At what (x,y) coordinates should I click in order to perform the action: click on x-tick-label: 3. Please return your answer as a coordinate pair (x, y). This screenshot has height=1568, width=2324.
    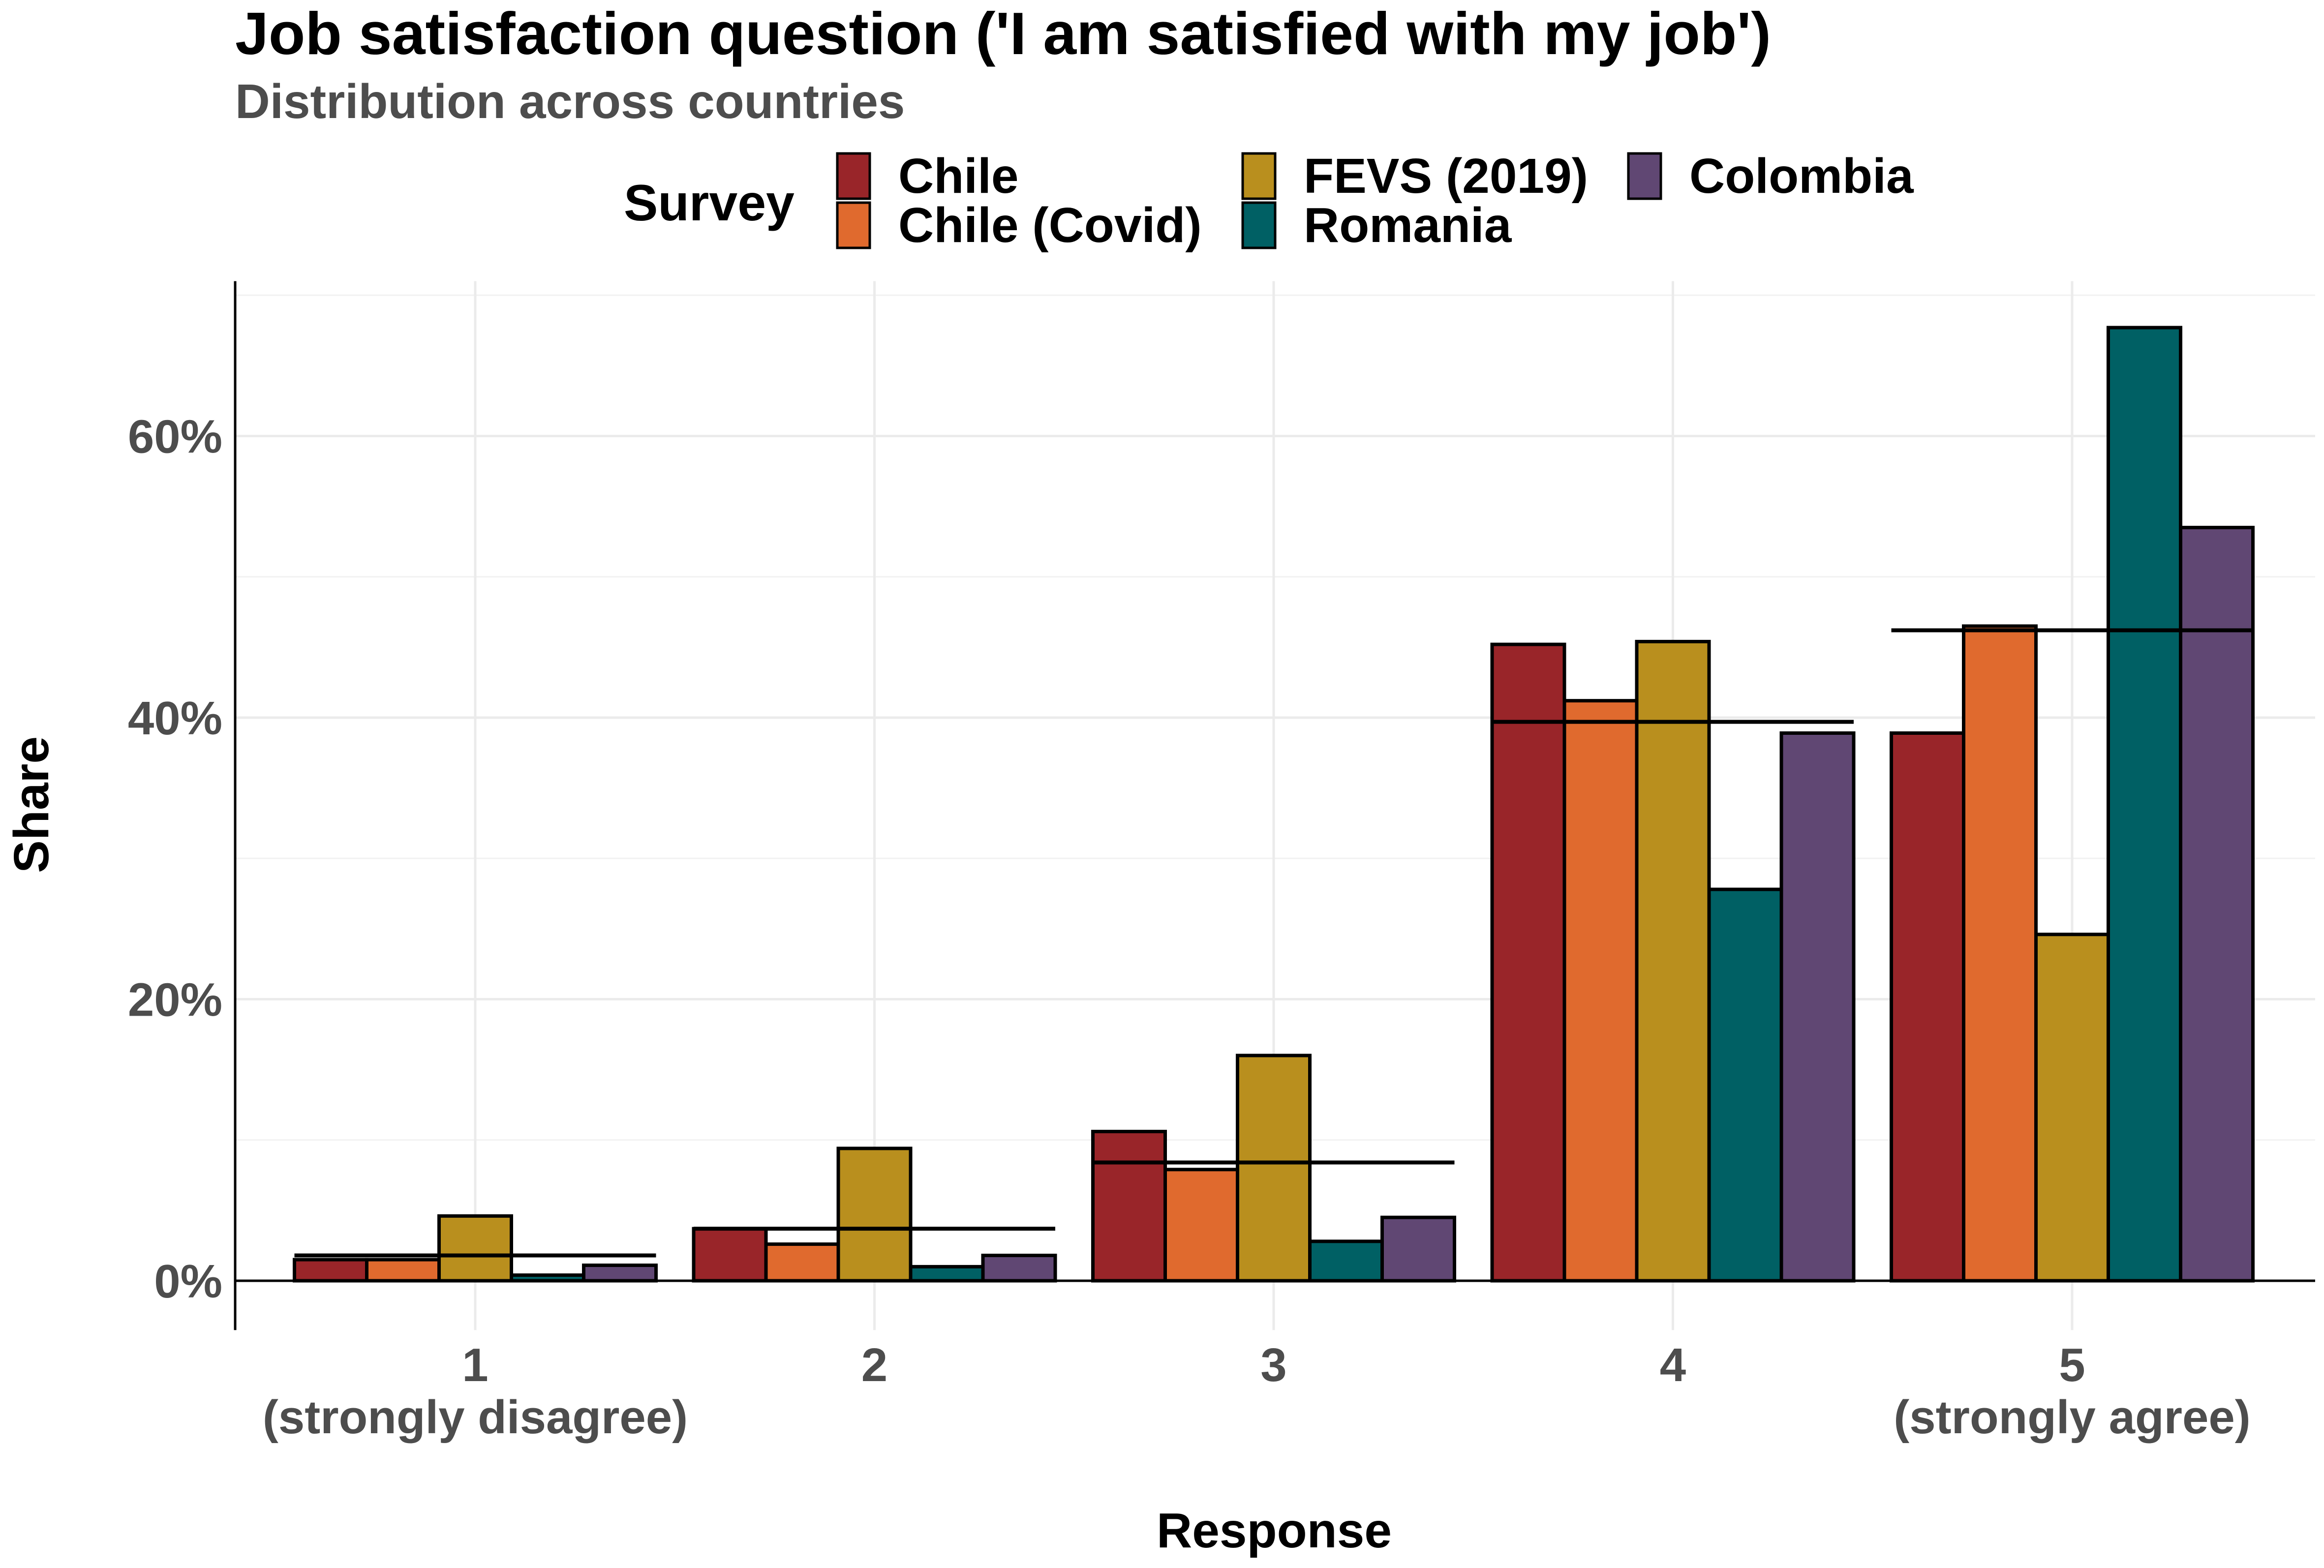
    Looking at the image, I should click on (1273, 1365).